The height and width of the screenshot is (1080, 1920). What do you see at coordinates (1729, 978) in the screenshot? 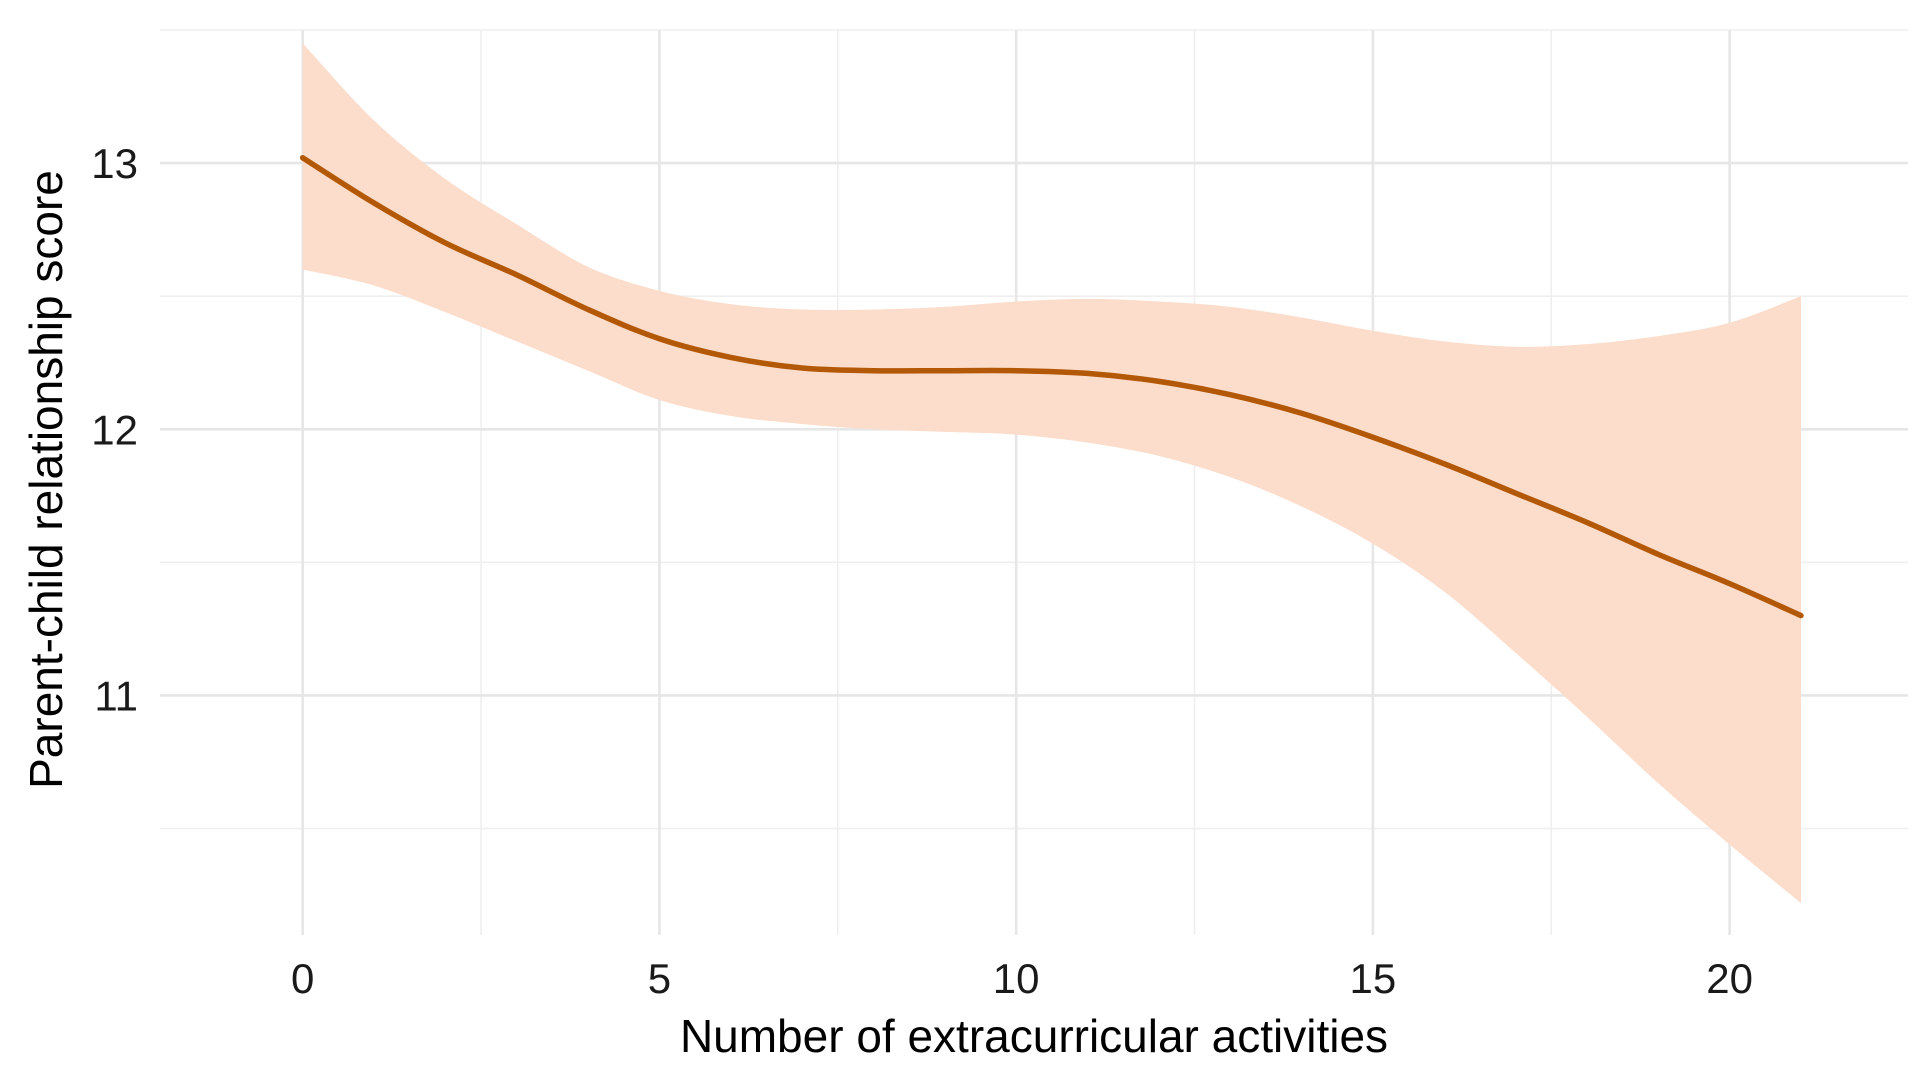
I see `x-tick-label: 20` at bounding box center [1729, 978].